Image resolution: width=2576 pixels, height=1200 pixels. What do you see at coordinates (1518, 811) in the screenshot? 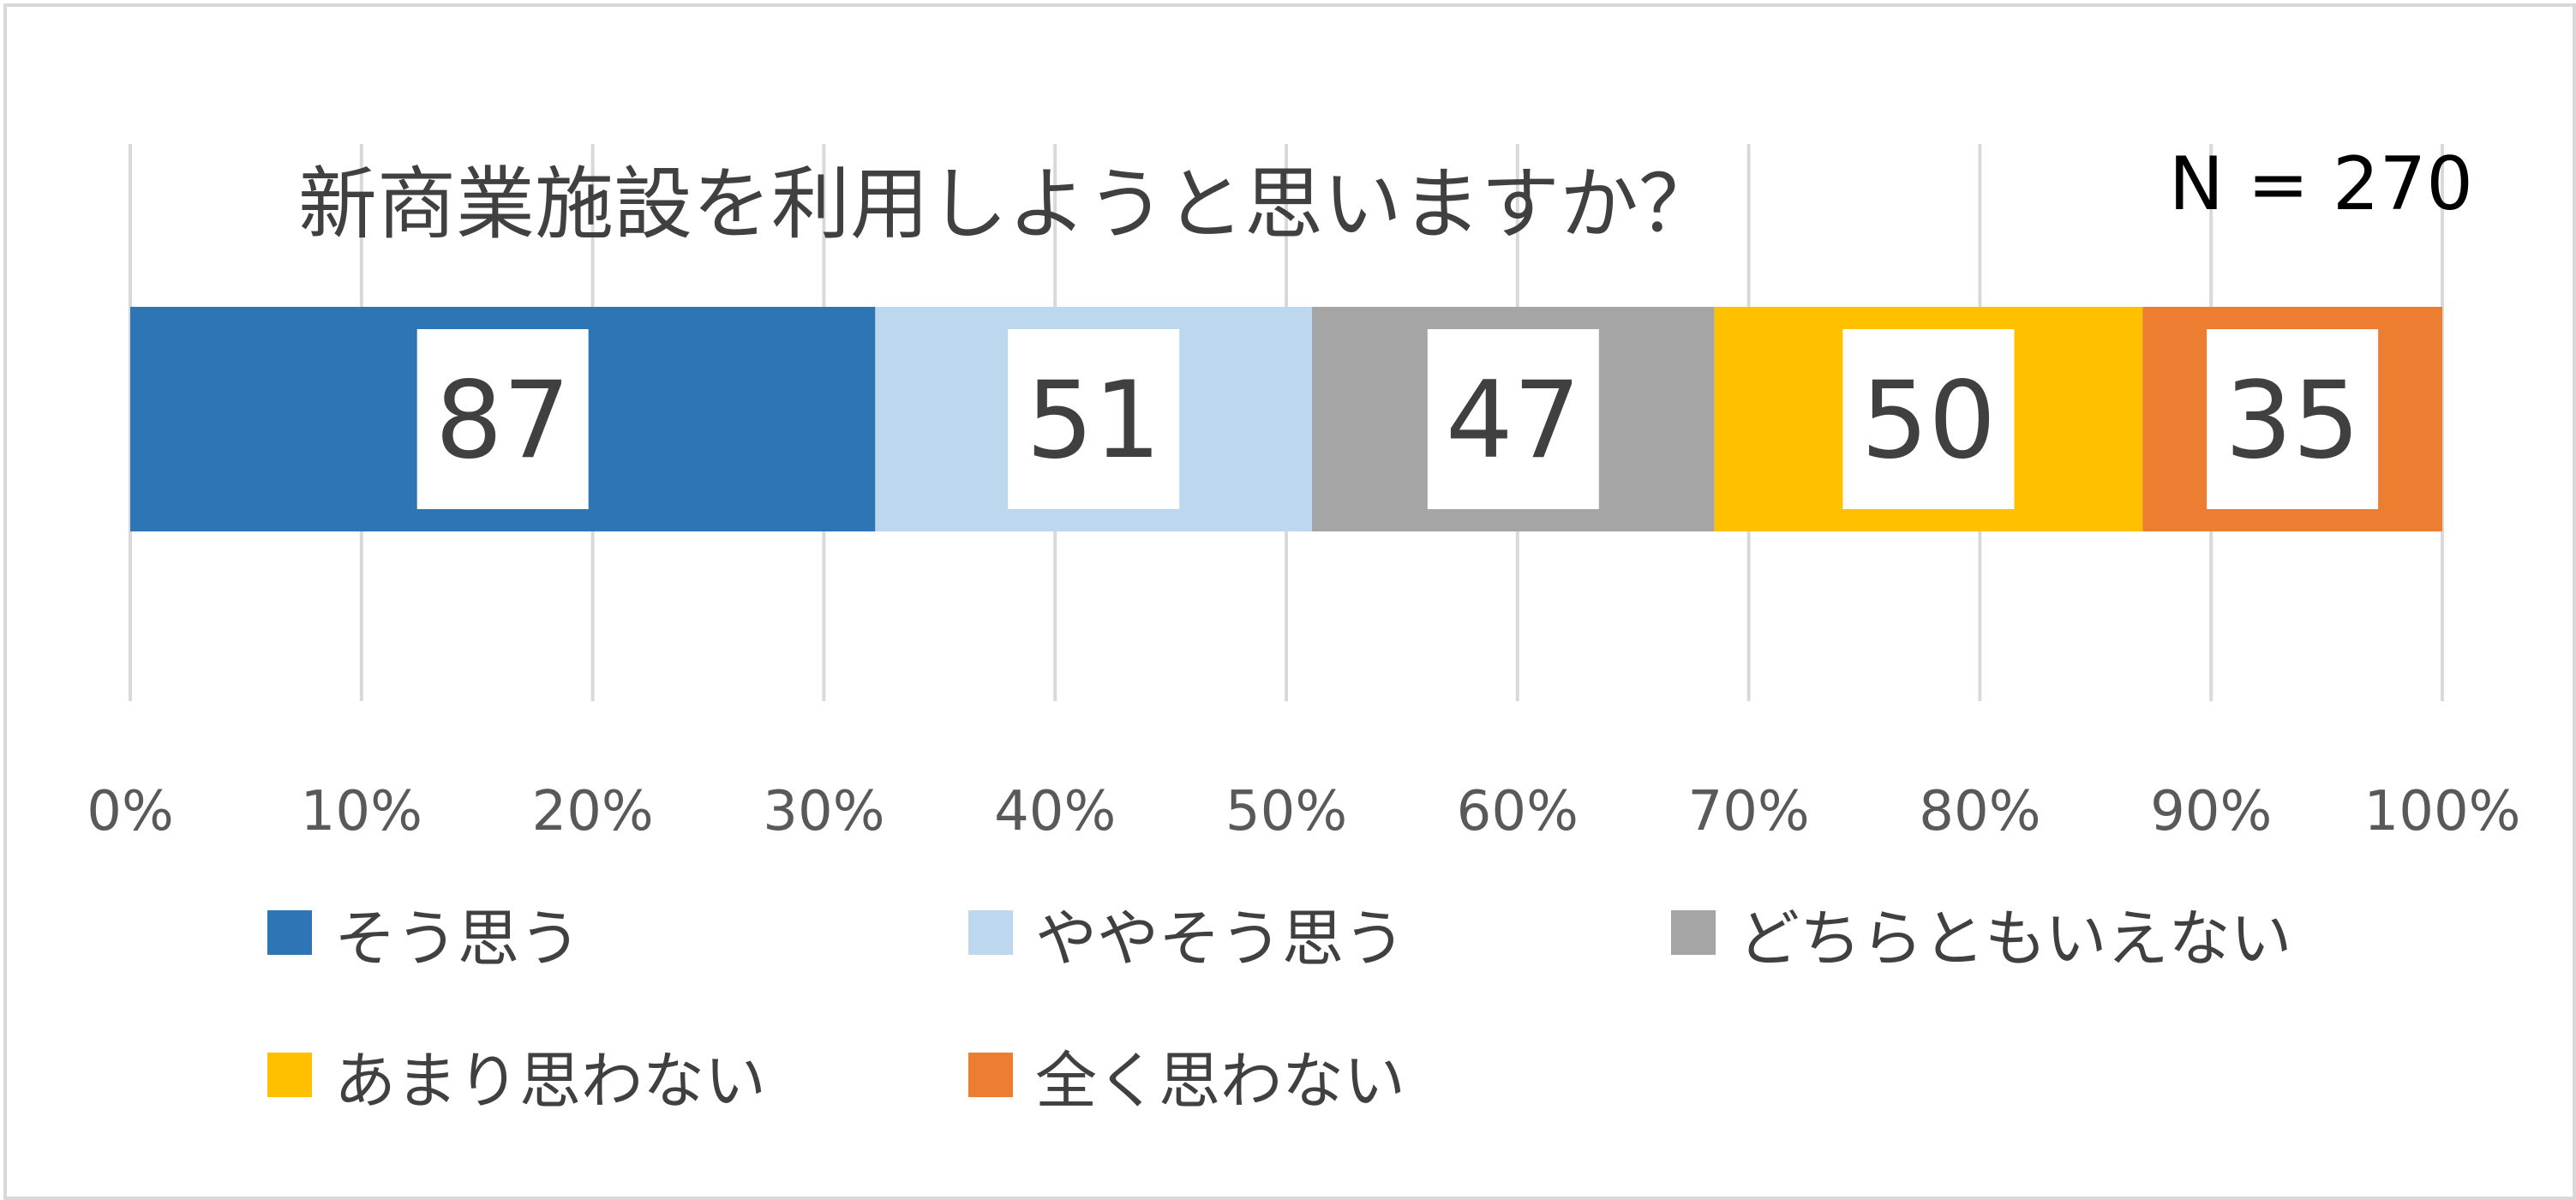
I see `x-tick-label: 60%` at bounding box center [1518, 811].